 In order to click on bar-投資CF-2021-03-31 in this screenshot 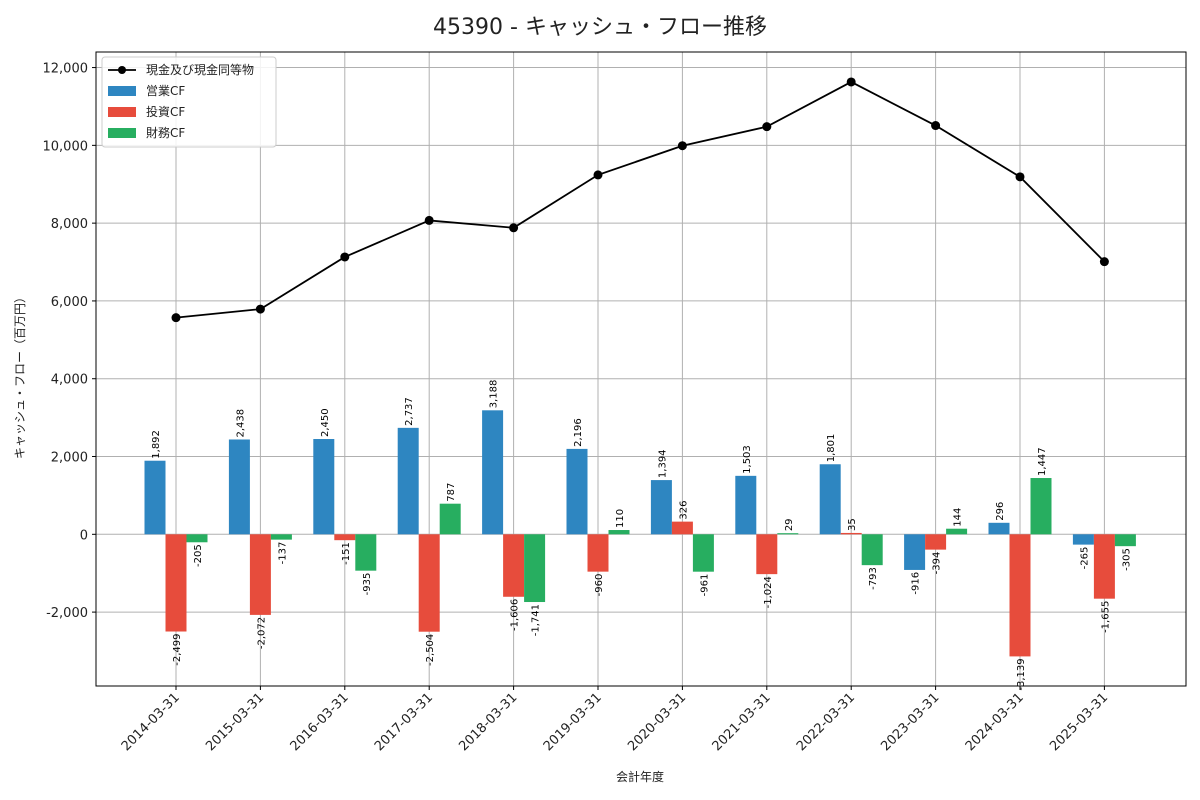, I will do `click(767, 554)`.